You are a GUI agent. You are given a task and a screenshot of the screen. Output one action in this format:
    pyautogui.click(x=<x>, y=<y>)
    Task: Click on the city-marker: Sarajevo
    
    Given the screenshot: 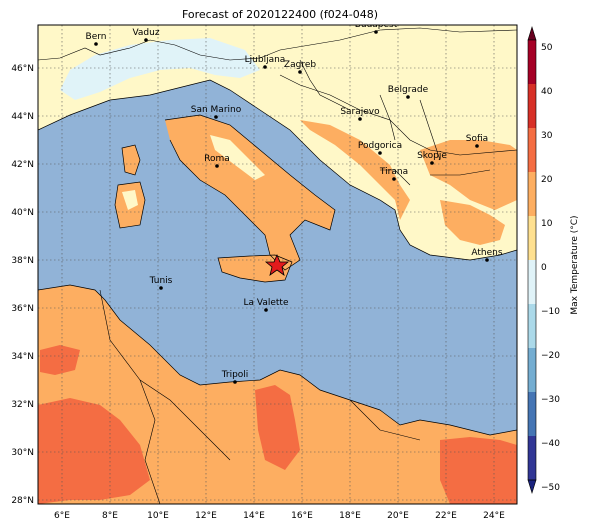 What is the action you would take?
    pyautogui.click(x=360, y=114)
    